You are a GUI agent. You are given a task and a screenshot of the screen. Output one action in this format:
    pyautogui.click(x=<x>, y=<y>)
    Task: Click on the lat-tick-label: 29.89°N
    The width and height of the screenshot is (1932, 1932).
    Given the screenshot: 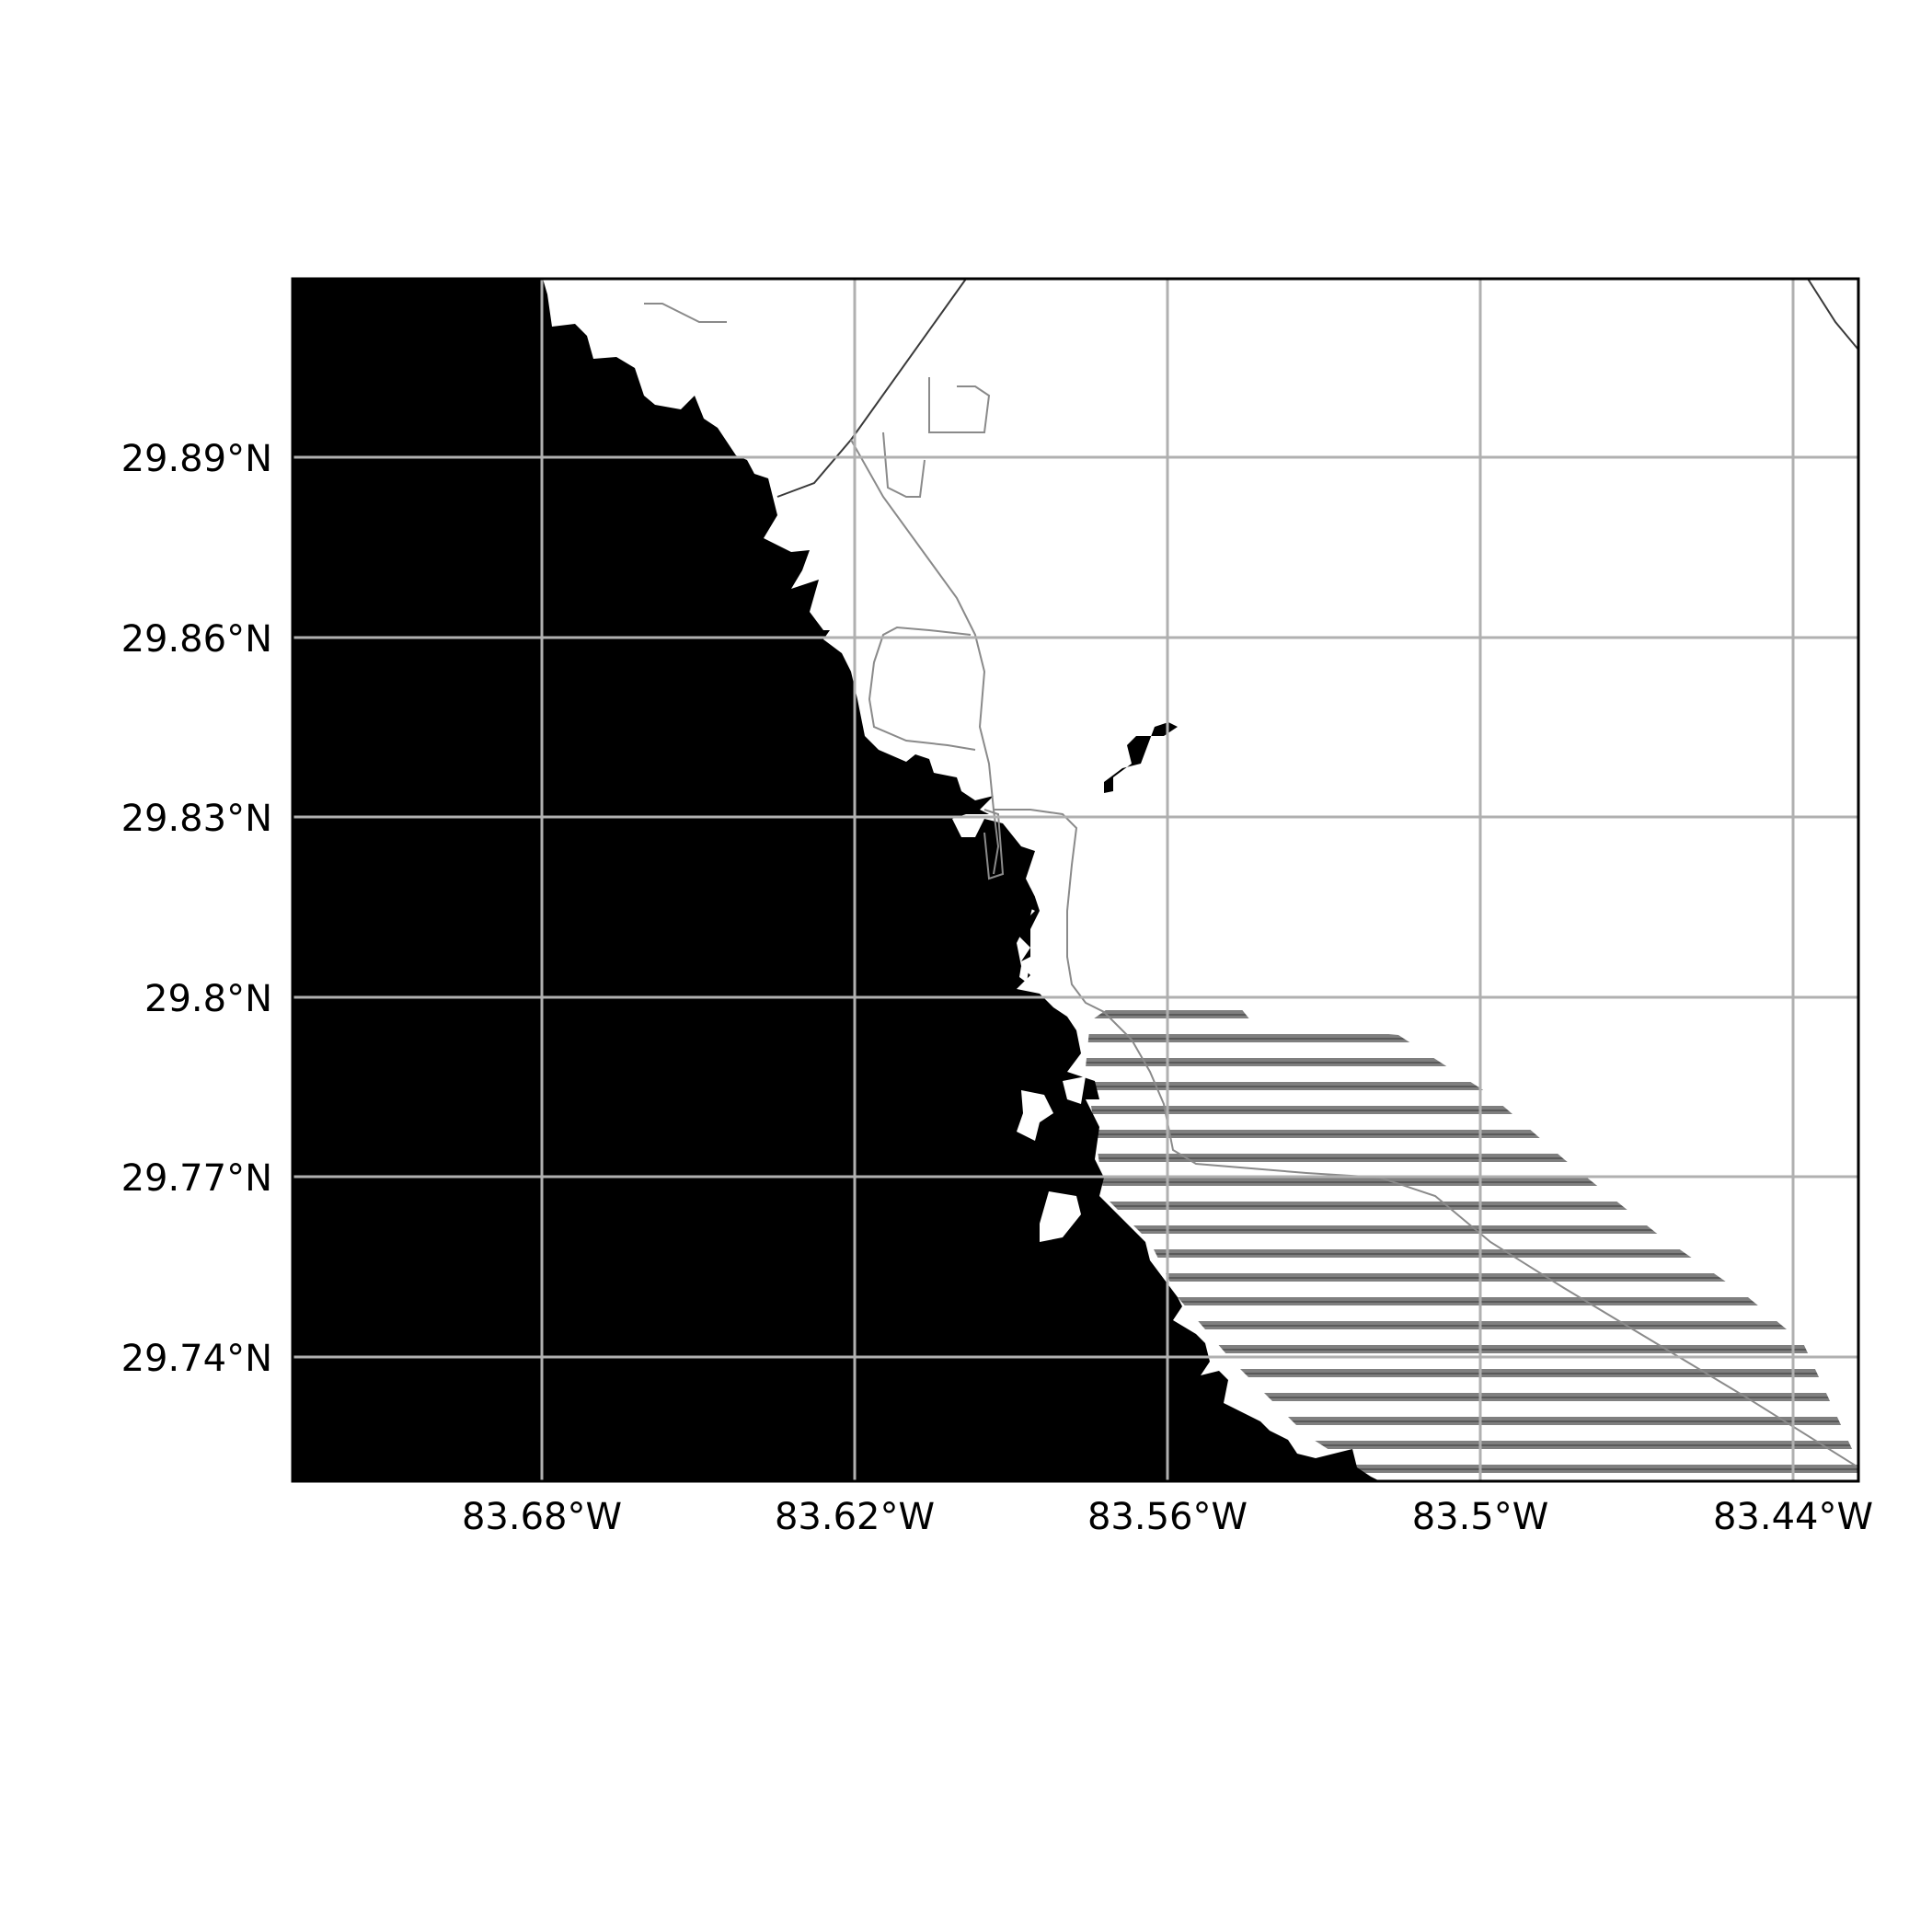 What is the action you would take?
    pyautogui.click(x=196, y=459)
    